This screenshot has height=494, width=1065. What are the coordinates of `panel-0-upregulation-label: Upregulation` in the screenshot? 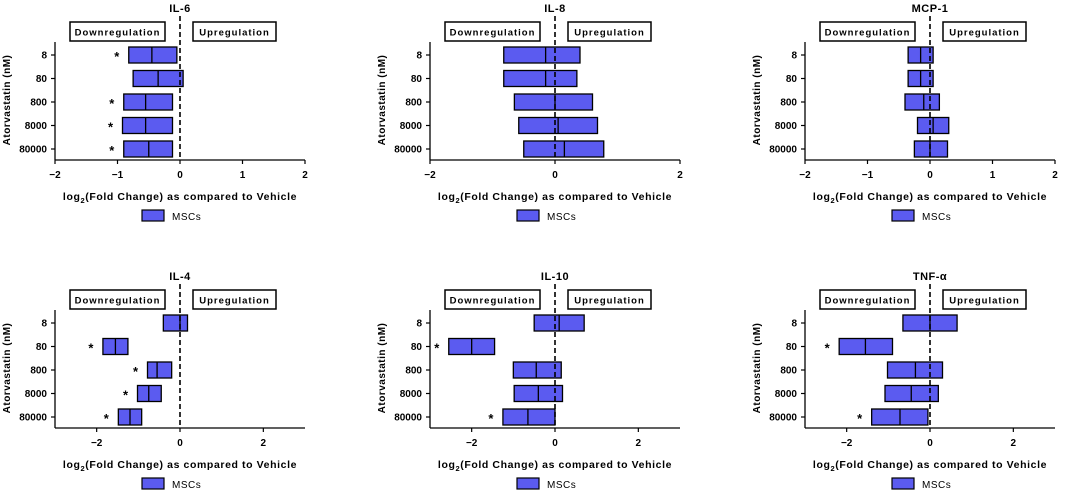 It's located at (234, 33).